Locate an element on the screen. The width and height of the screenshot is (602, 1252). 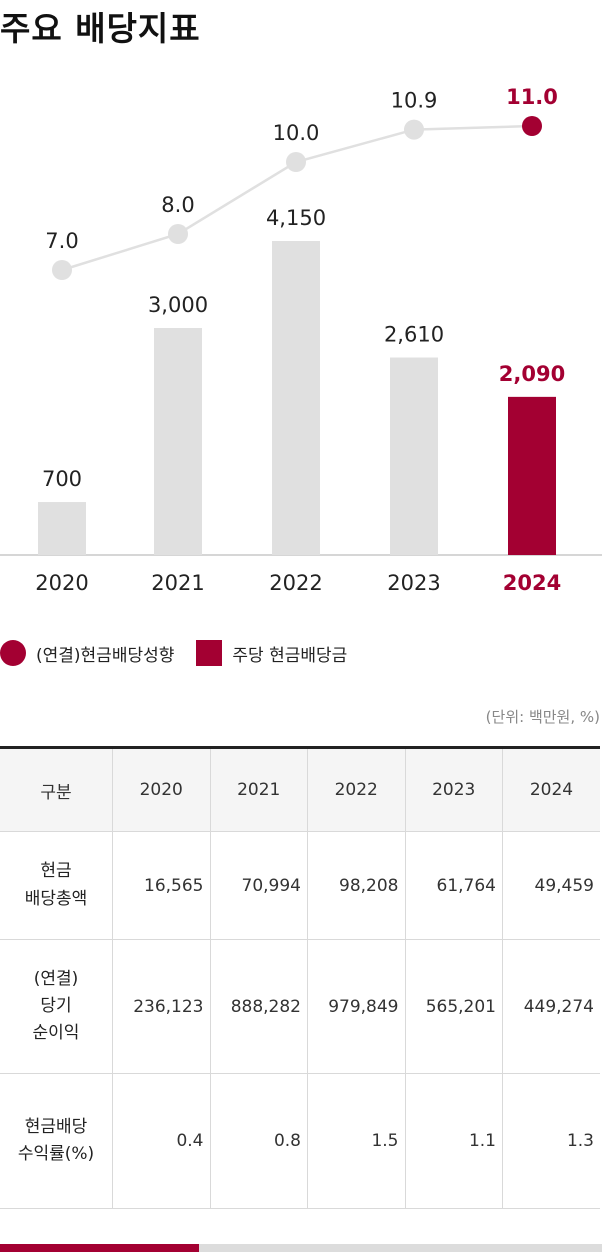
x-tick-label: 2020 is located at coordinates (61, 583).